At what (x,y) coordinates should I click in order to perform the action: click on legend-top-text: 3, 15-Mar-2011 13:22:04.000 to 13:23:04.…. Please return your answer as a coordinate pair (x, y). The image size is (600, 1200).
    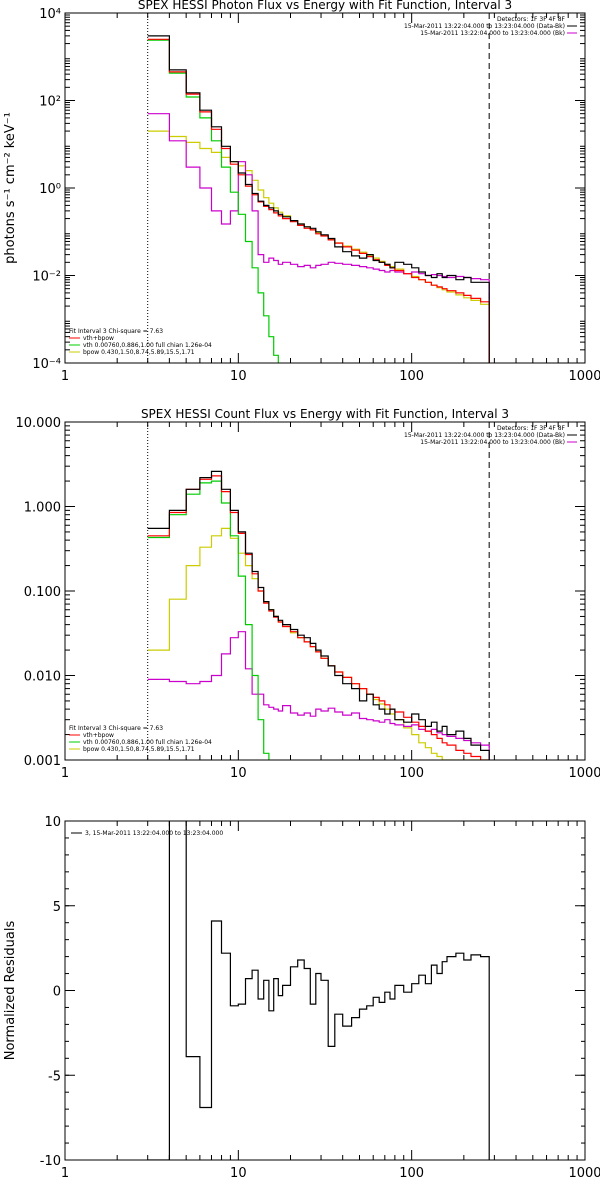
    Looking at the image, I should click on (154, 833).